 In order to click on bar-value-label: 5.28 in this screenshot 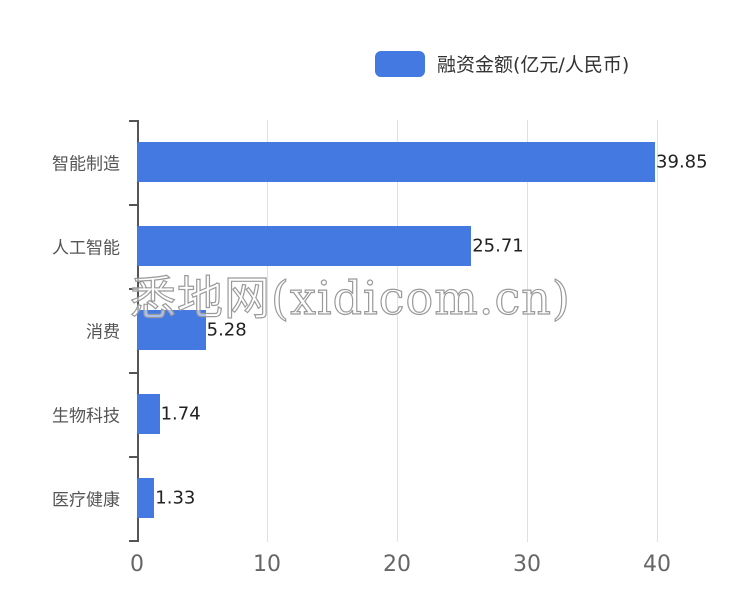, I will do `click(226, 330)`.